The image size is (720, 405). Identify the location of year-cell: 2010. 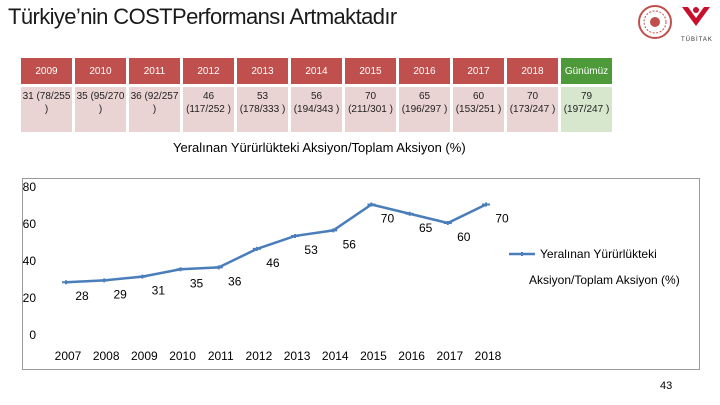
(100, 71).